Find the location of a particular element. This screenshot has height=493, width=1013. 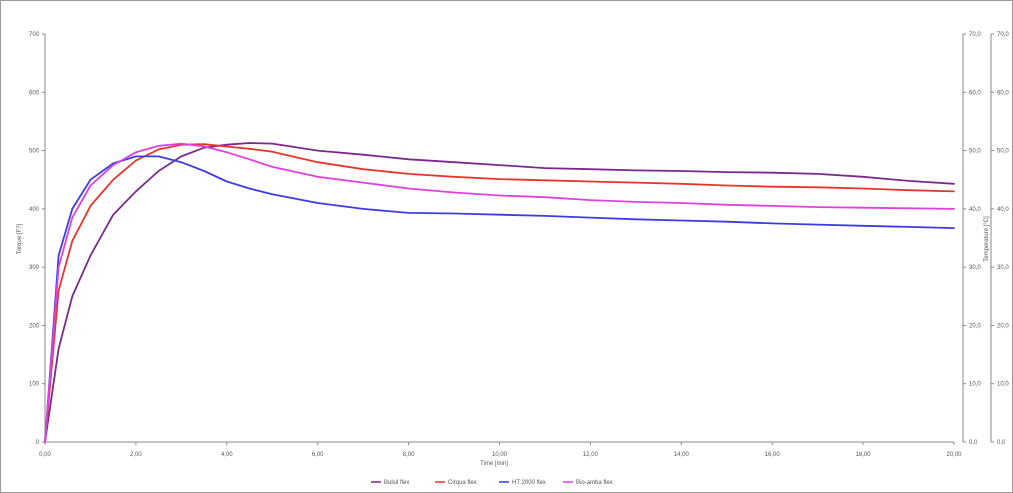

y2-tick-label: 0,0 is located at coordinates (973, 443).